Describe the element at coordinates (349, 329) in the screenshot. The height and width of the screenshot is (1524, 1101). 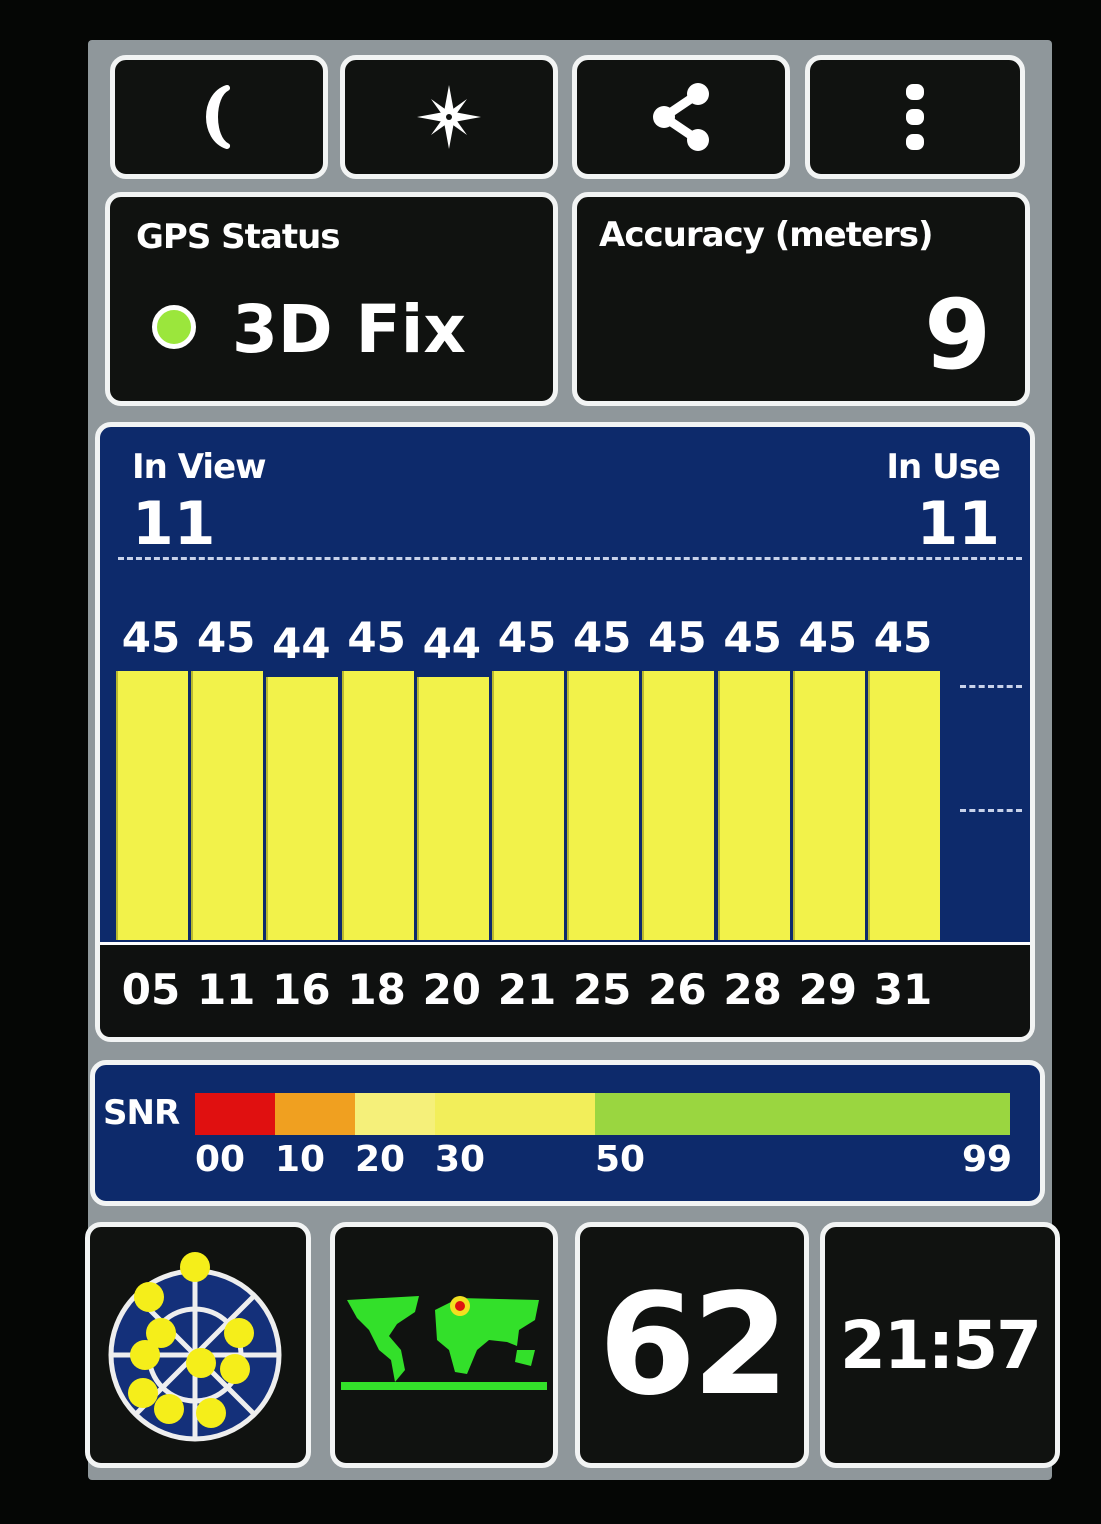
I see `gps-status-value: 3D Fix` at that location.